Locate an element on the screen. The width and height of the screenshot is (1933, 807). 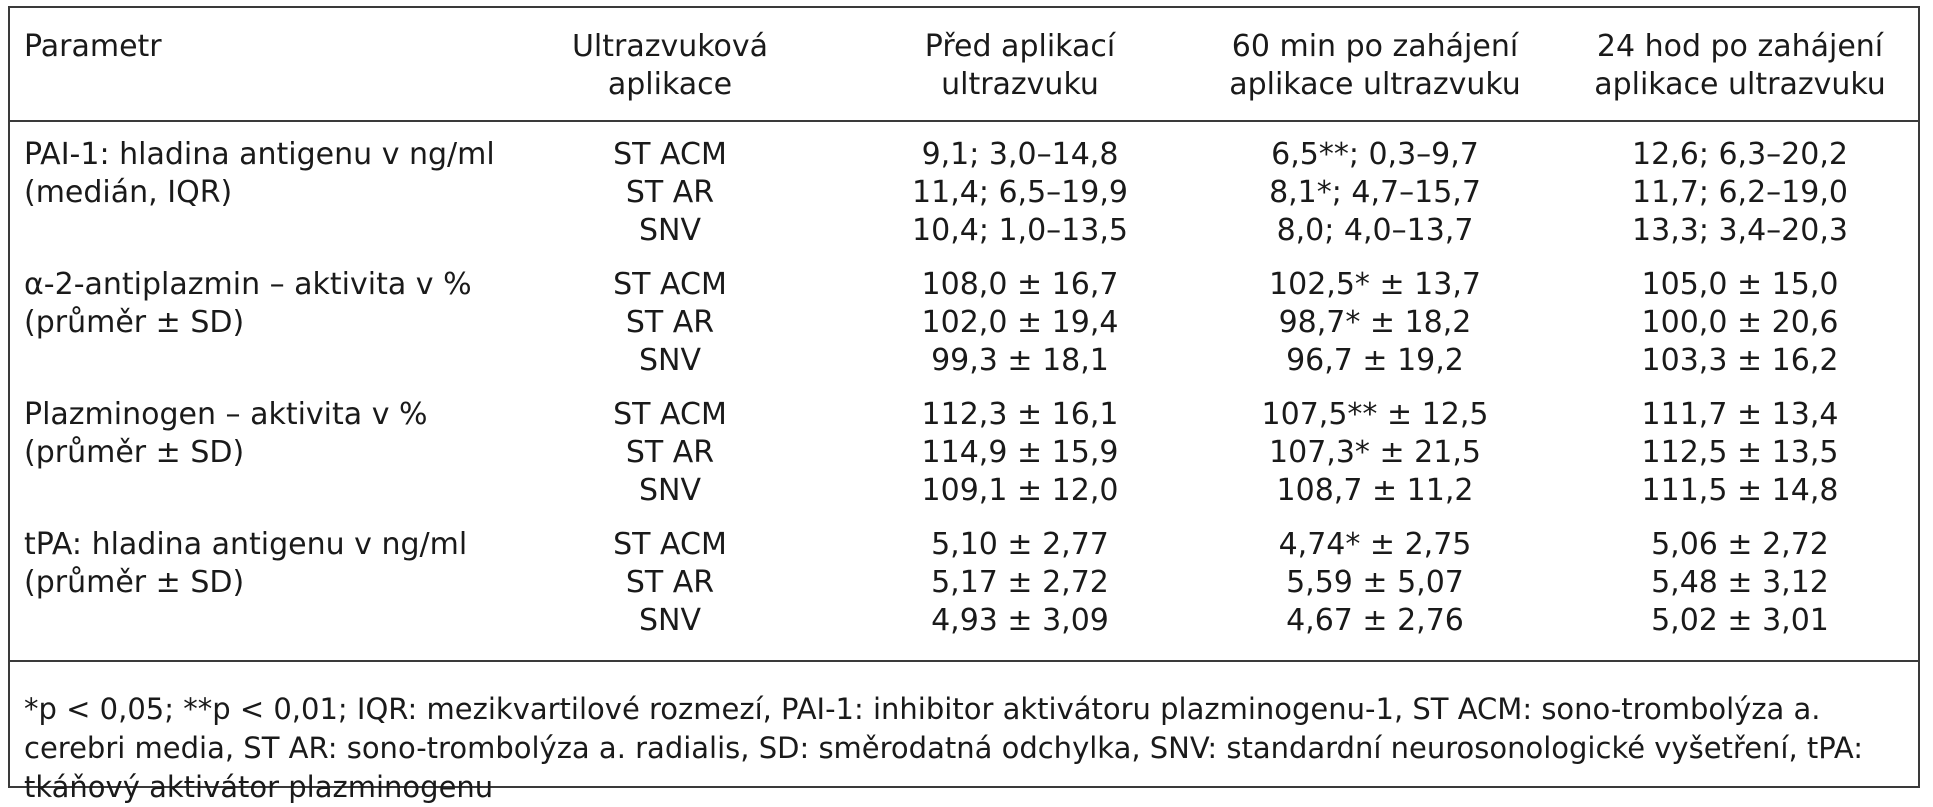
table-cell-before: 10,4; 1,0–13,5 is located at coordinates (1020, 230).